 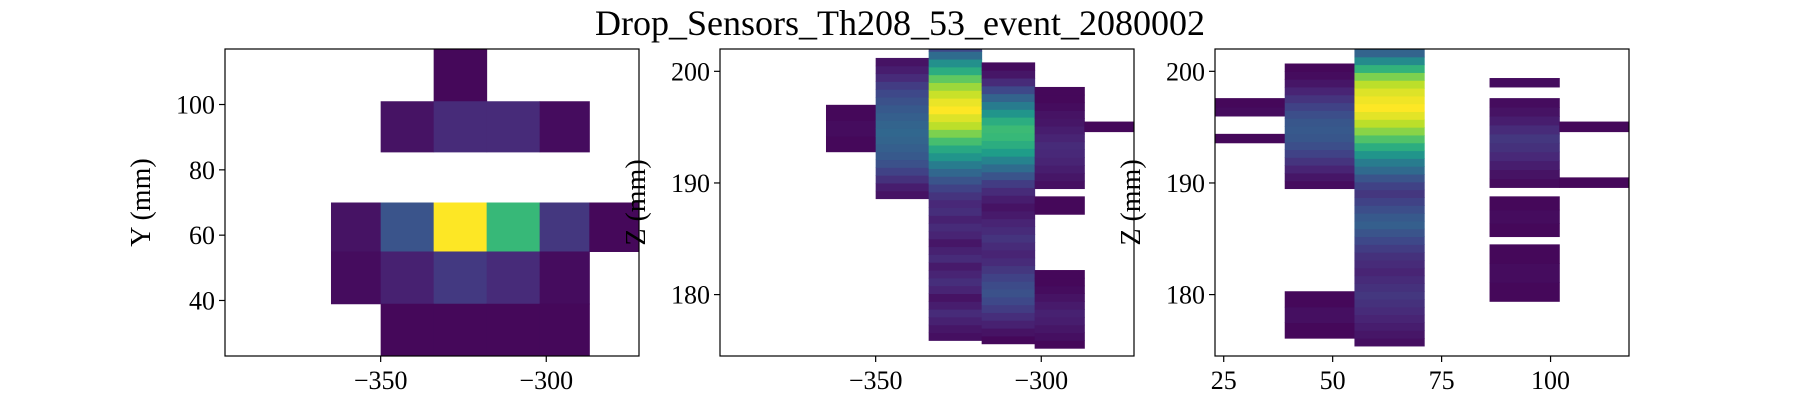 What do you see at coordinates (876, 380) in the screenshot?
I see `x-tick-label: −350` at bounding box center [876, 380].